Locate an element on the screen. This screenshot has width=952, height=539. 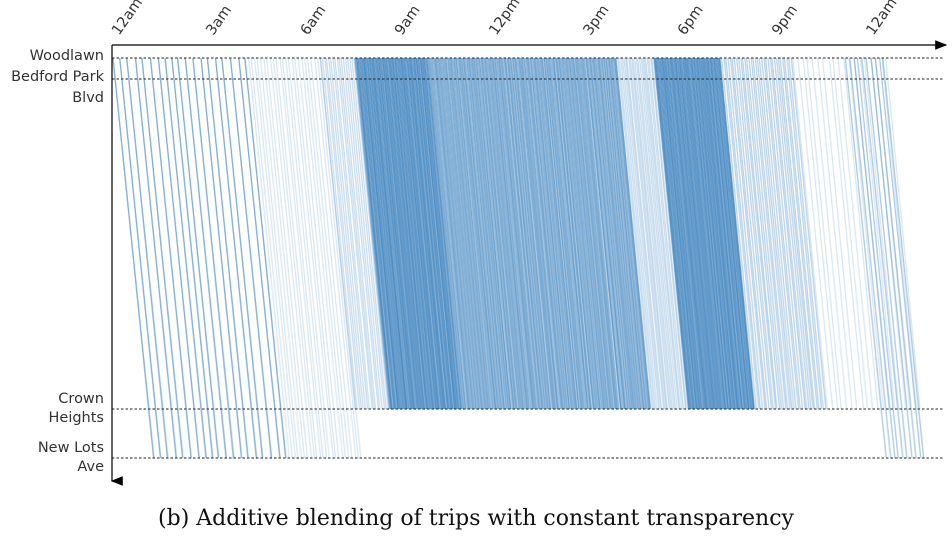
x-tick-label: 6am is located at coordinates (314, 21).